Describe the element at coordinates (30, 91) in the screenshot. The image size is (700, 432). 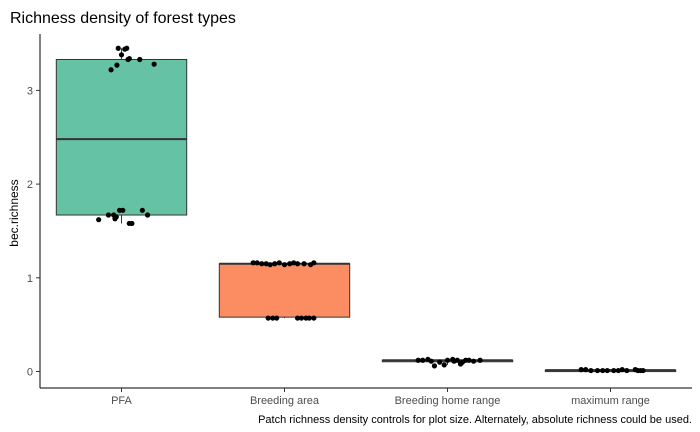
I see `y-tick-label: 3` at that location.